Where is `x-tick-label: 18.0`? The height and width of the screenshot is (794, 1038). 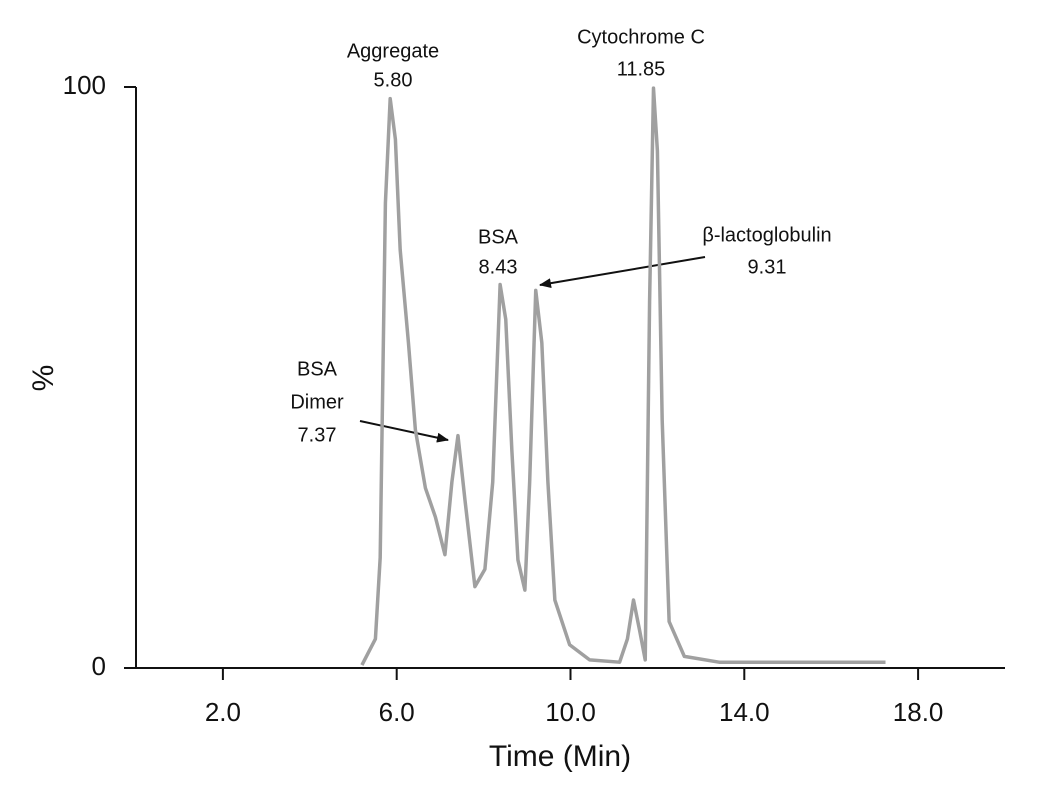 x-tick-label: 18.0 is located at coordinates (918, 712).